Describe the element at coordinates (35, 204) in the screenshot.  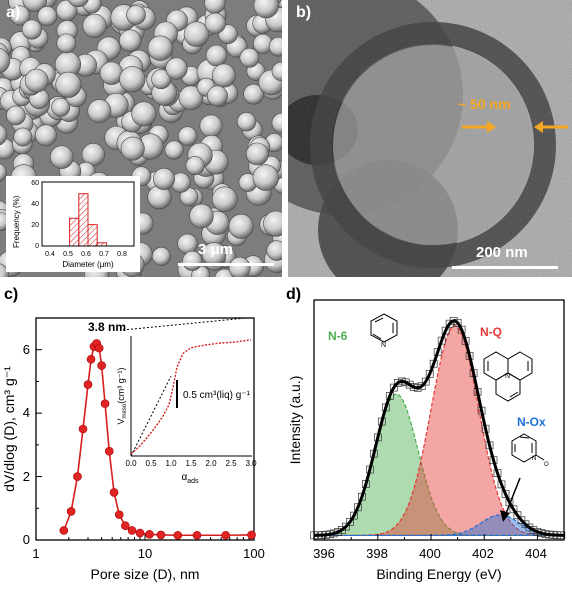
I see `hist-ytick: 40` at that location.